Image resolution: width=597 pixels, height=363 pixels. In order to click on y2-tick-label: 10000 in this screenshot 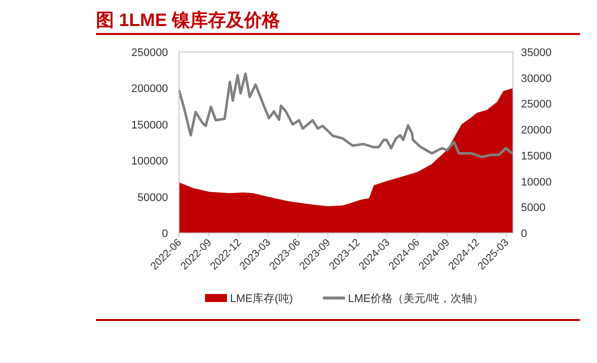, I will do `click(536, 182)`.